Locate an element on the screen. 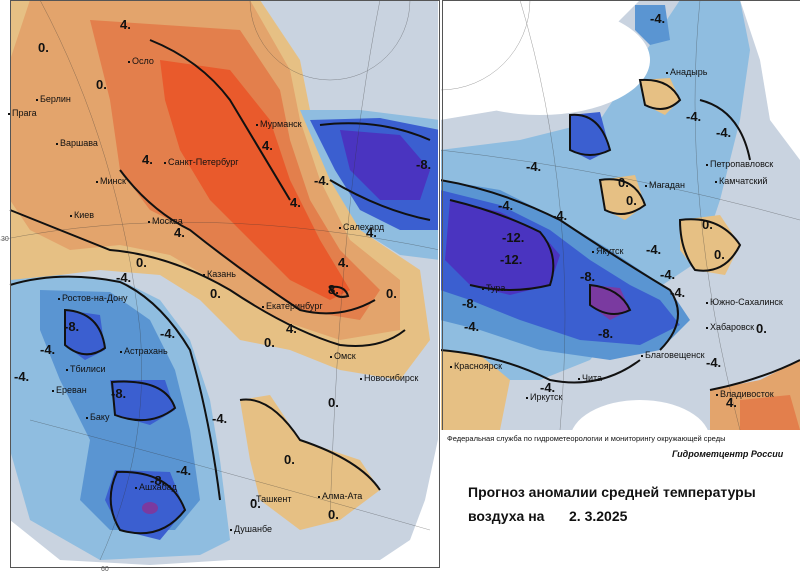 The width and height of the screenshot is (800, 576). ocean-white-area is located at coordinates (545, 60).